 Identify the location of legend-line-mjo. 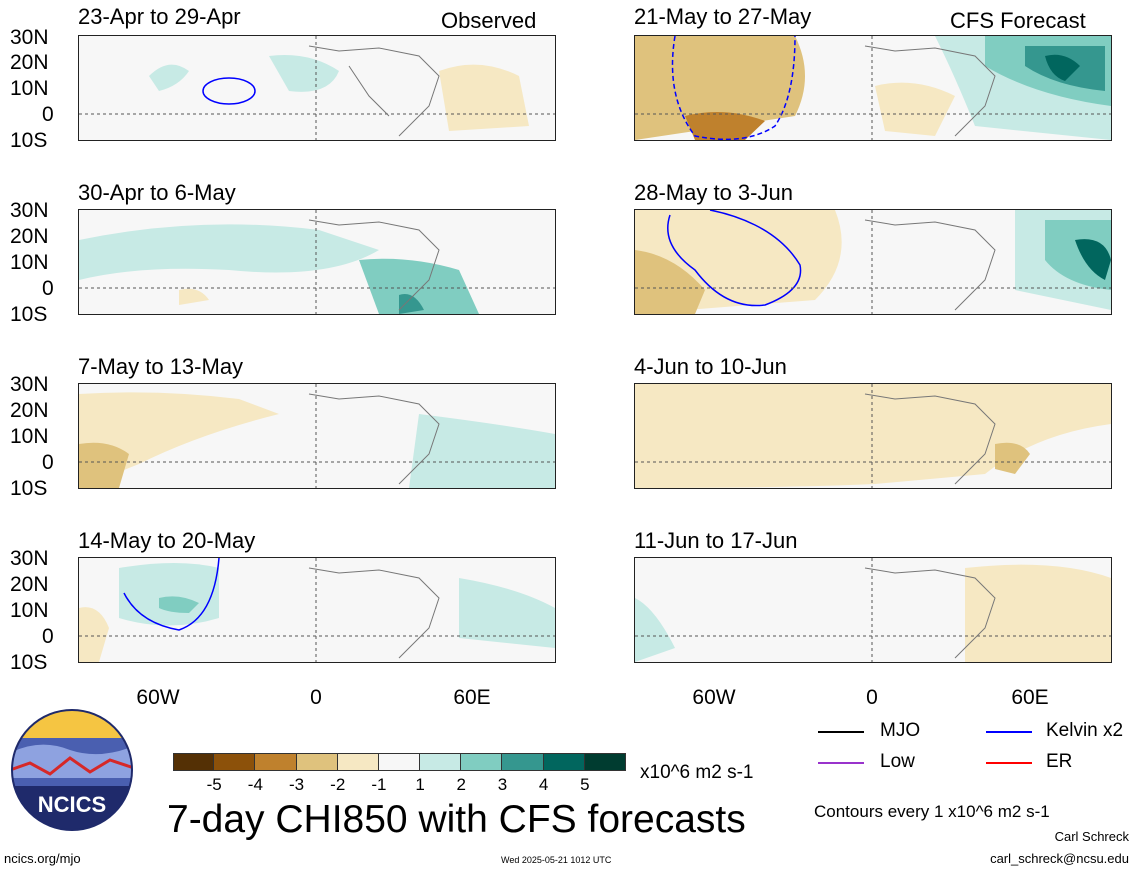
(841, 732).